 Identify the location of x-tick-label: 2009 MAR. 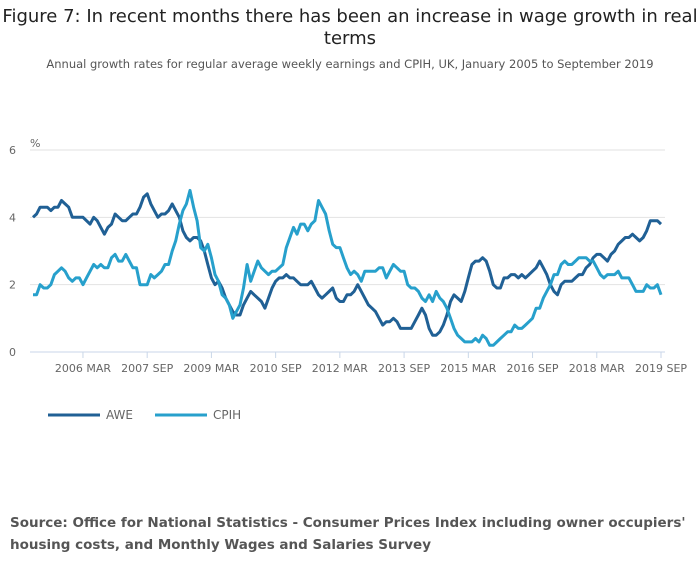
(211, 368).